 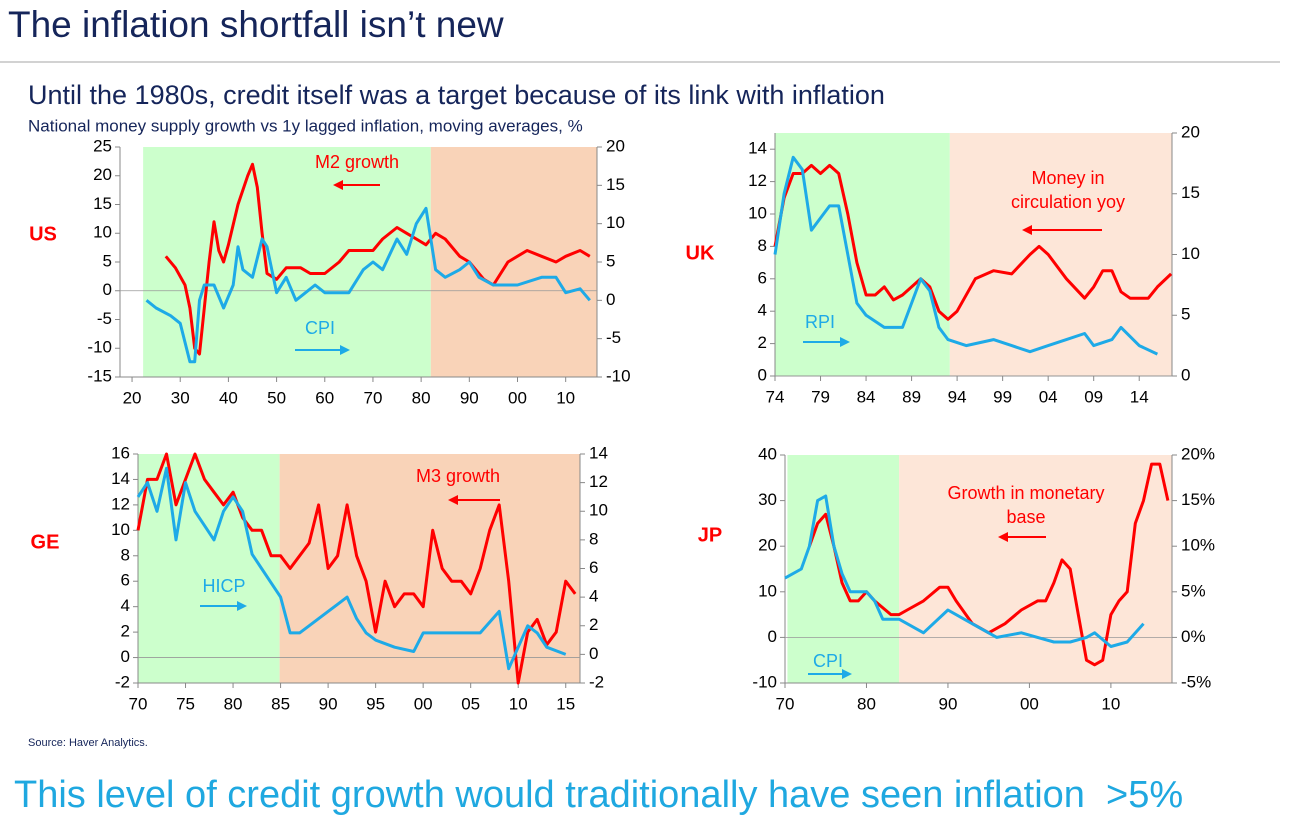 What do you see at coordinates (615, 145) in the screenshot?
I see `y2-tick-label: 20` at bounding box center [615, 145].